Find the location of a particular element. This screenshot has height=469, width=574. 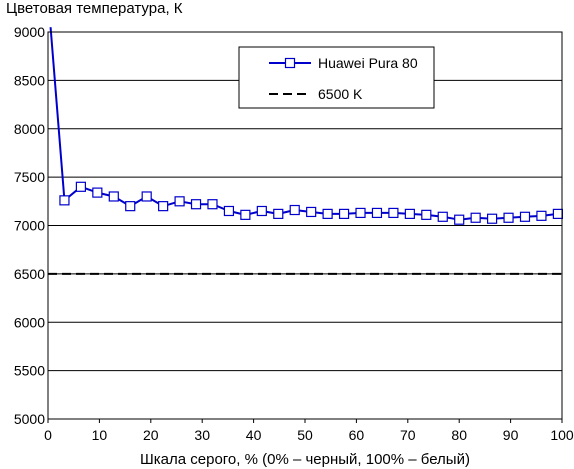

x-tick-label: 70 is located at coordinates (408, 435).